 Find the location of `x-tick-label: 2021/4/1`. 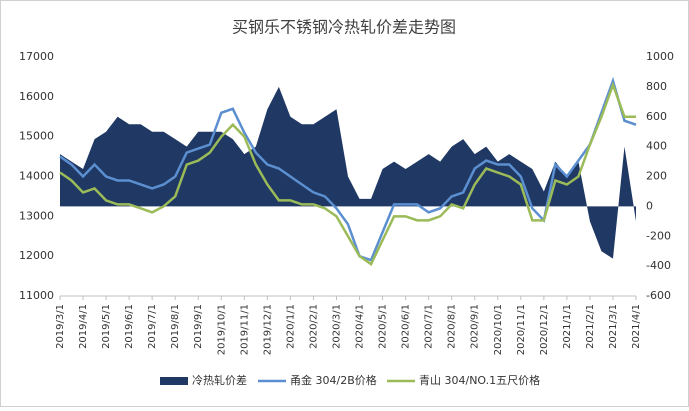

x-tick-label: 2021/4/1 is located at coordinates (636, 326).